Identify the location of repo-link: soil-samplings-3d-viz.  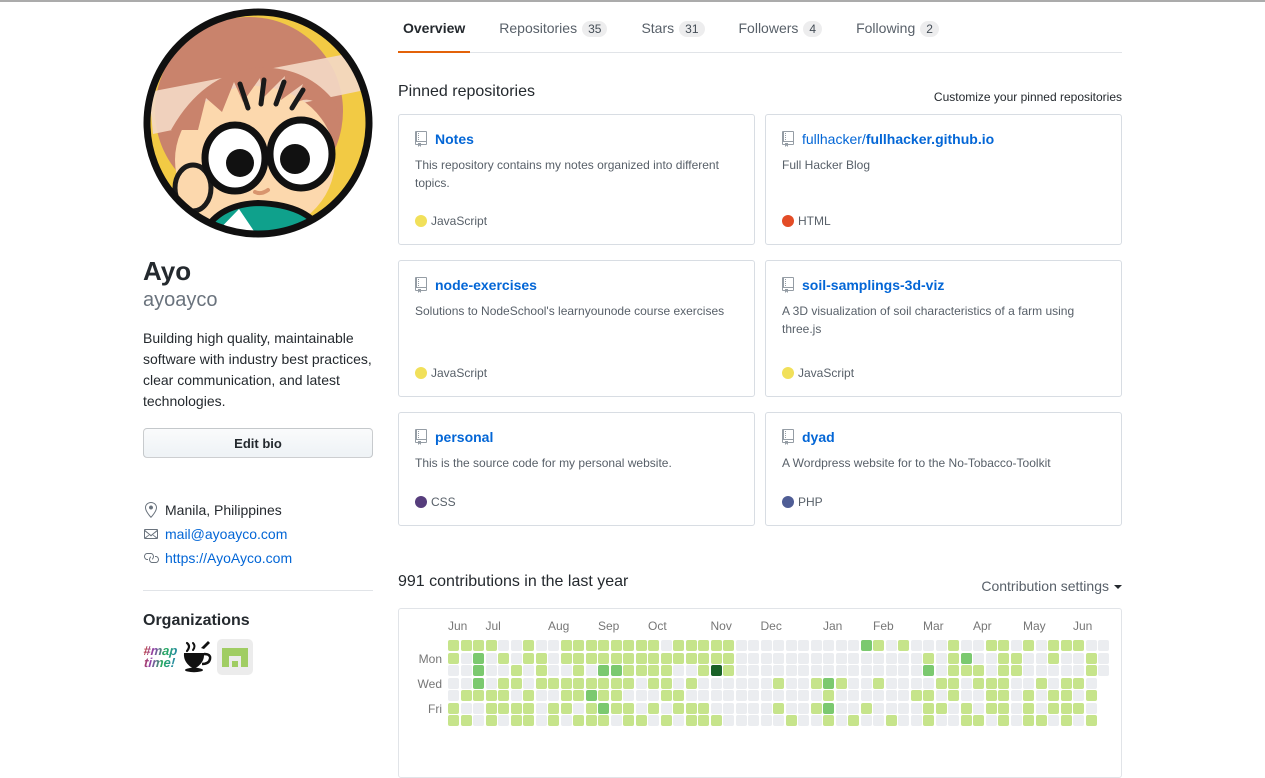
(873, 285).